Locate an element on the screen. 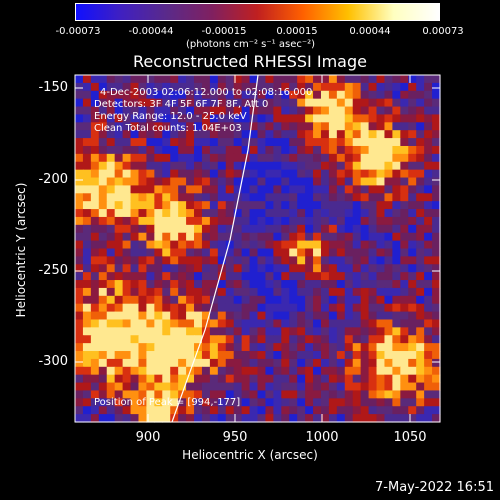 The image size is (500, 500). colorbar-tick: 0.00015 is located at coordinates (297, 31).